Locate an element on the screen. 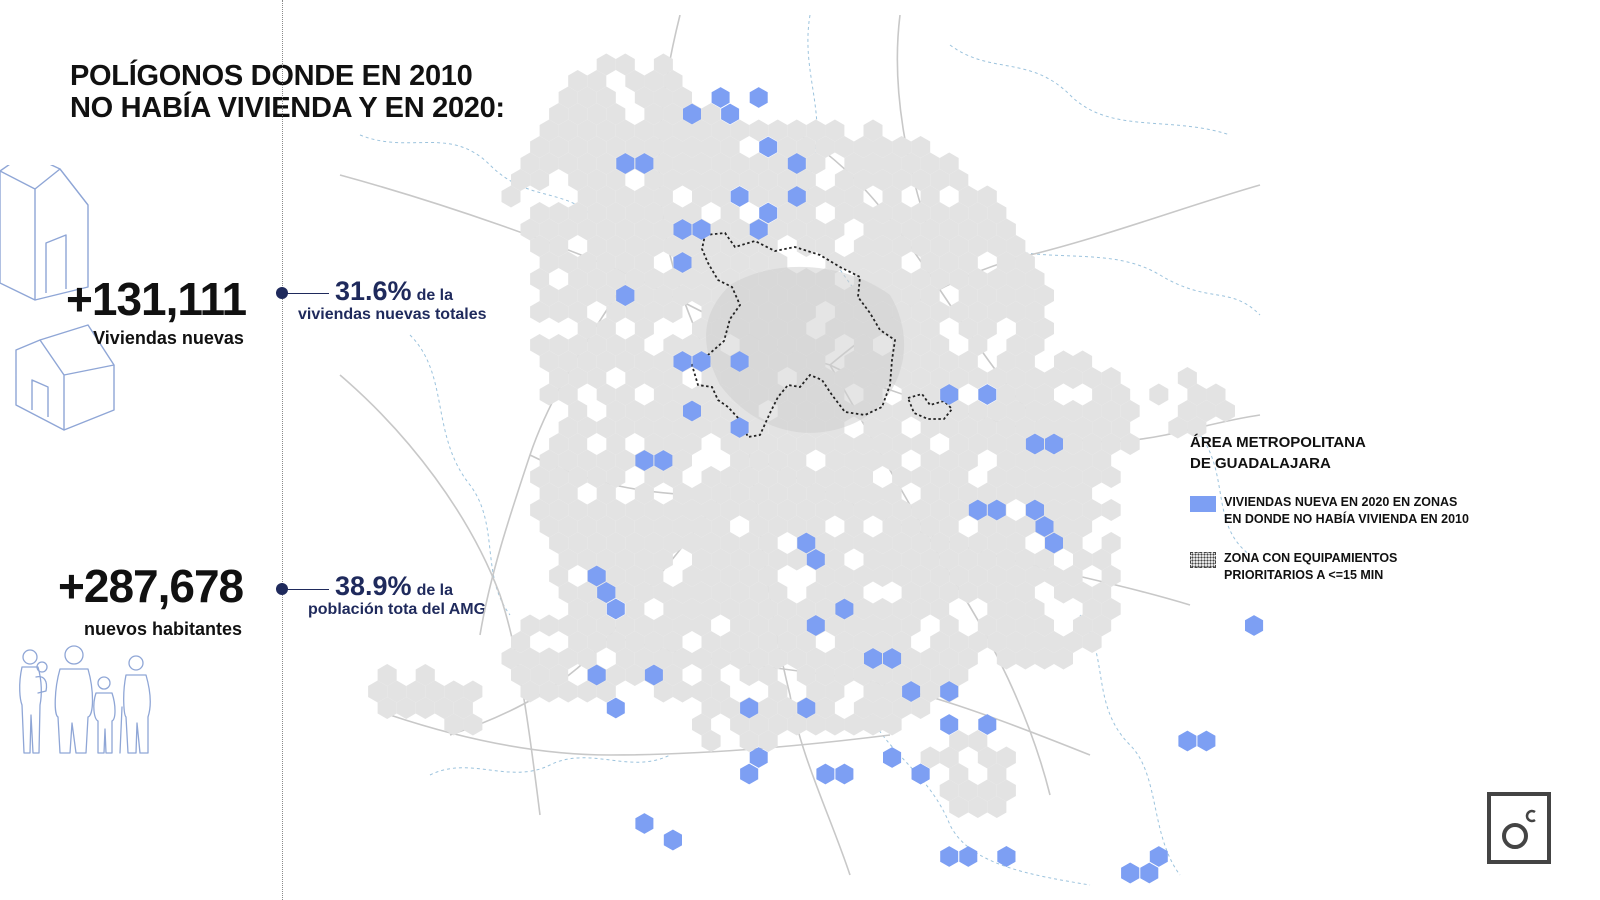  new-residents-percent-desc: población tota del AMG is located at coordinates (397, 609).